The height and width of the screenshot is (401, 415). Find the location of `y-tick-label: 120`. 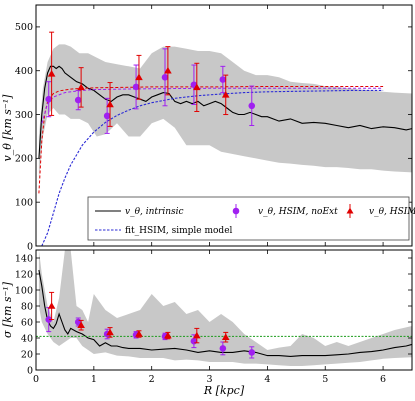

y-tick-label: 120 is located at coordinates (24, 274).